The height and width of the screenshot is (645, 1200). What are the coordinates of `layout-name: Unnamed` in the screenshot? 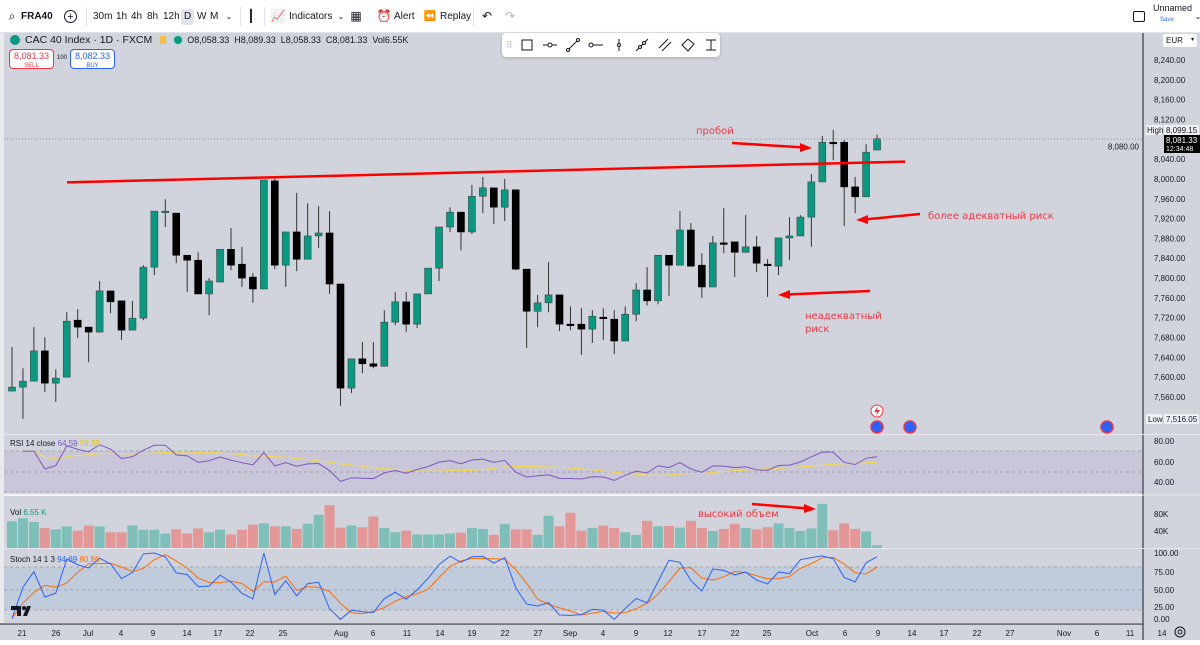 It's located at (1173, 8).